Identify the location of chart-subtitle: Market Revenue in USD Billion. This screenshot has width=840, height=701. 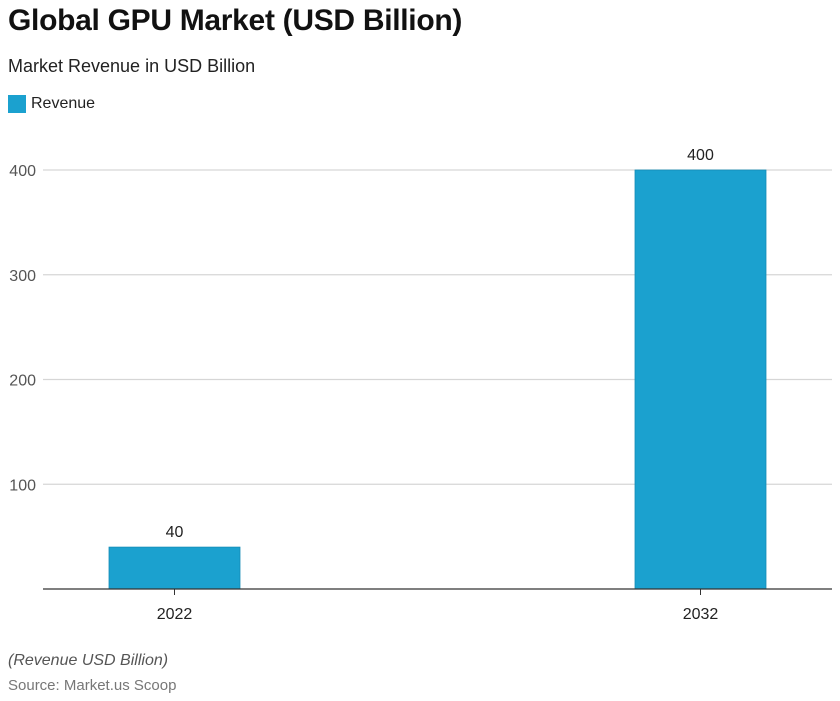
(132, 66).